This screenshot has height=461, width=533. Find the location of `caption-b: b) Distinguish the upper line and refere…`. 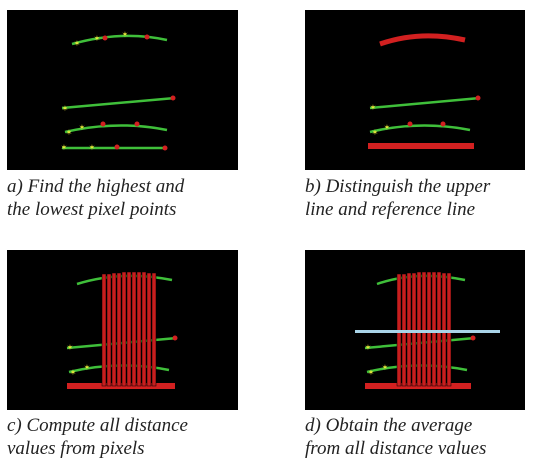

caption-b: b) Distinguish the upper line and refere… is located at coordinates (397, 198).